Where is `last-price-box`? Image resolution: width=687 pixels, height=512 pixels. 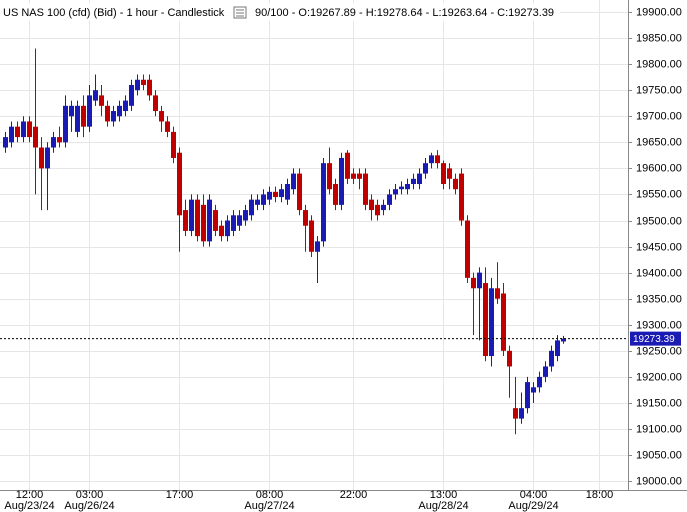
last-price-box is located at coordinates (655, 338).